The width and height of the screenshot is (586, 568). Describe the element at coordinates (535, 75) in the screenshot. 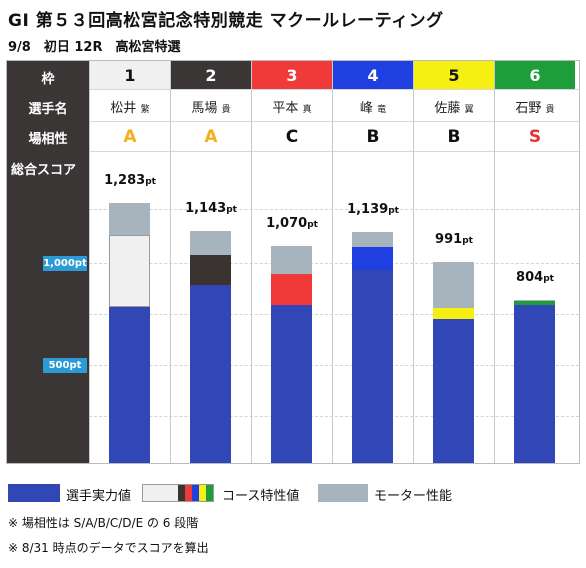

I see `frame-number-6: 6` at that location.